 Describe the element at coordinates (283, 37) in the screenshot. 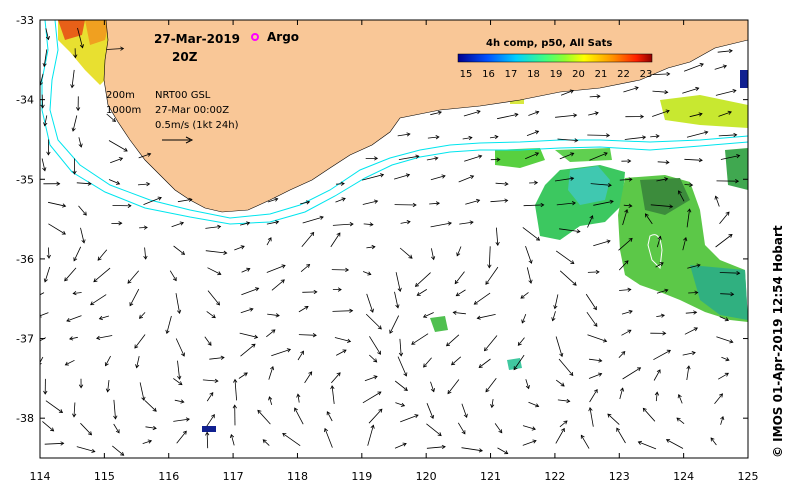

I see `argo-label: Argo` at that location.